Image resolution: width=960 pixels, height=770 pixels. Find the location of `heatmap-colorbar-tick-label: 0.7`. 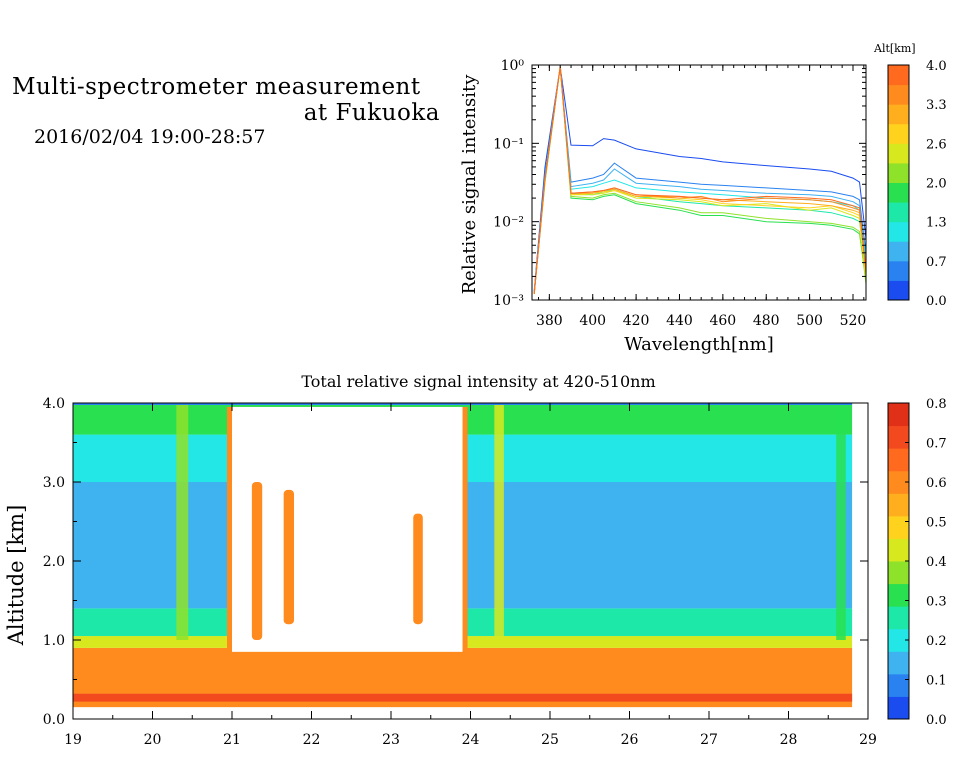

heatmap-colorbar-tick-label: 0.7 is located at coordinates (936, 444).